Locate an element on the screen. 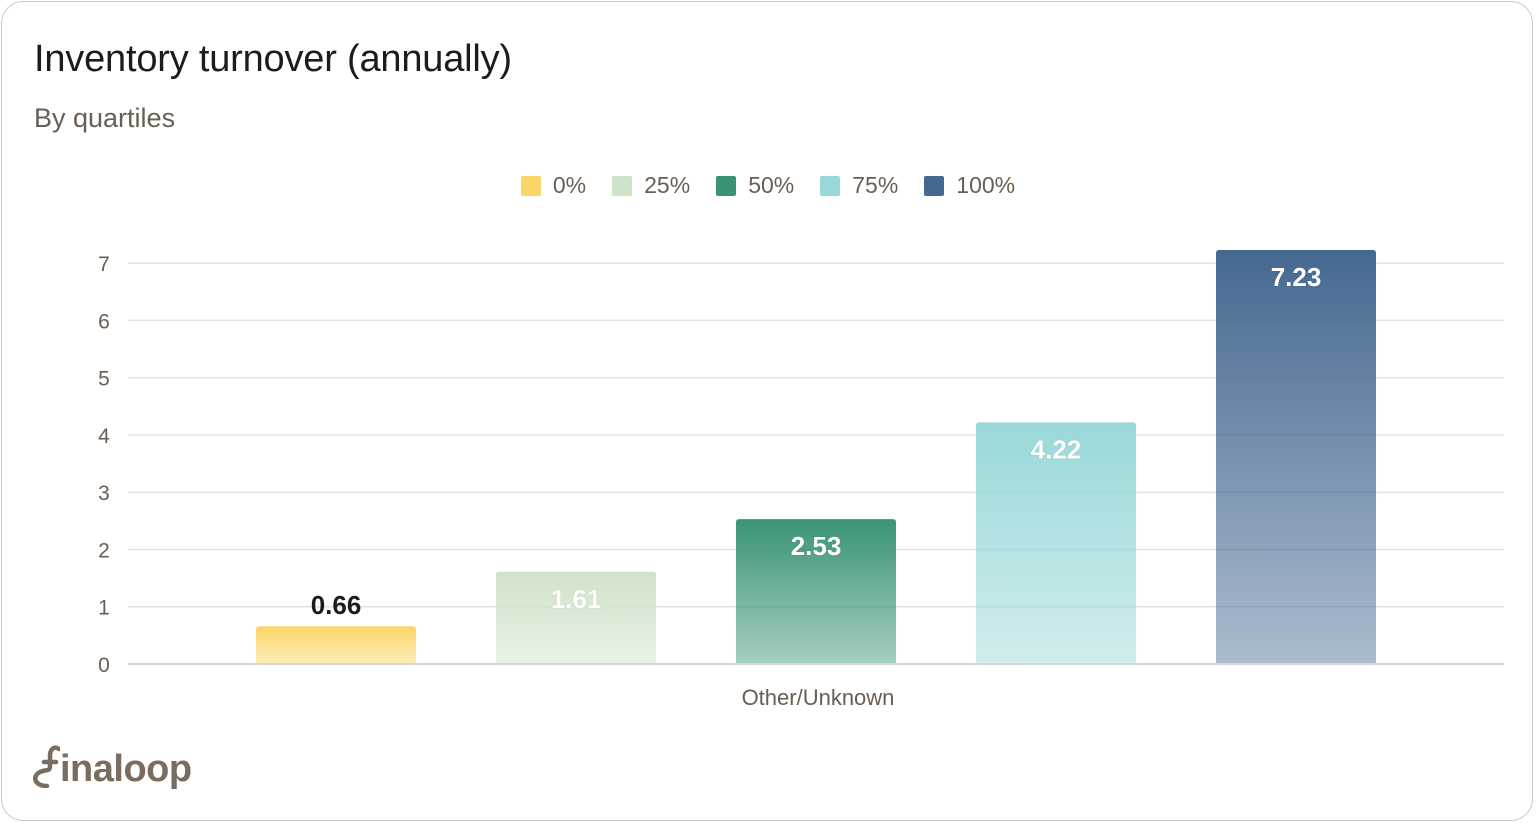  y-tick-label-3: 3 is located at coordinates (104, 493).